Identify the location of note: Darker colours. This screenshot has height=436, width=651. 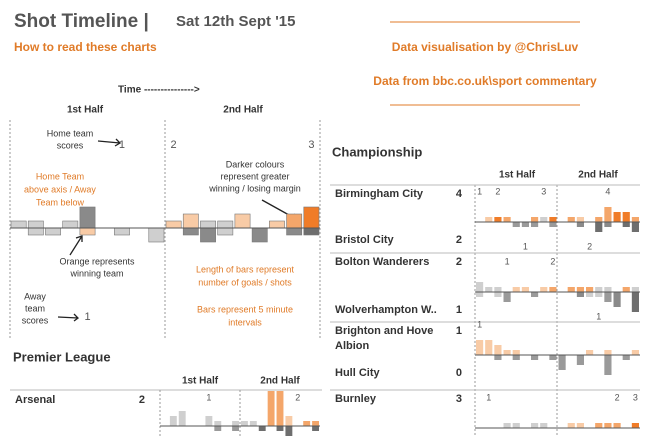
(255, 164).